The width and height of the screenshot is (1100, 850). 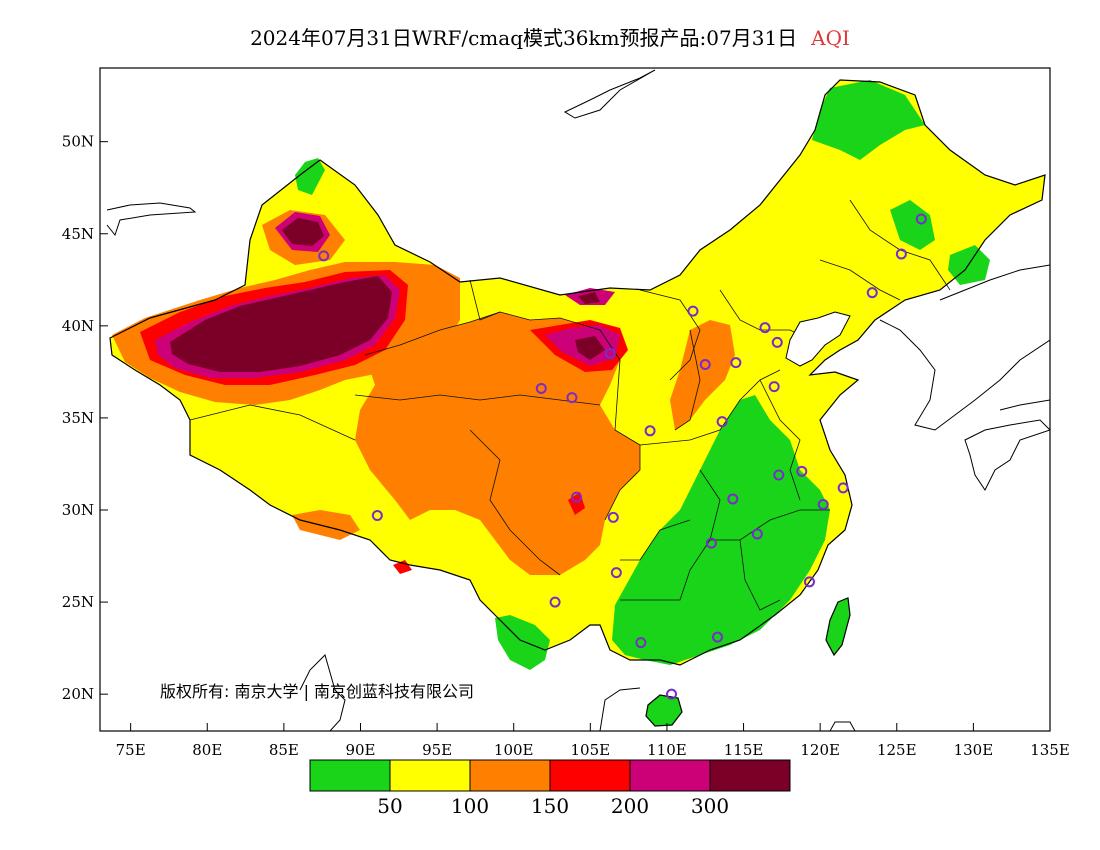 What do you see at coordinates (78, 510) in the screenshot?
I see `y-tick-label: 30N` at bounding box center [78, 510].